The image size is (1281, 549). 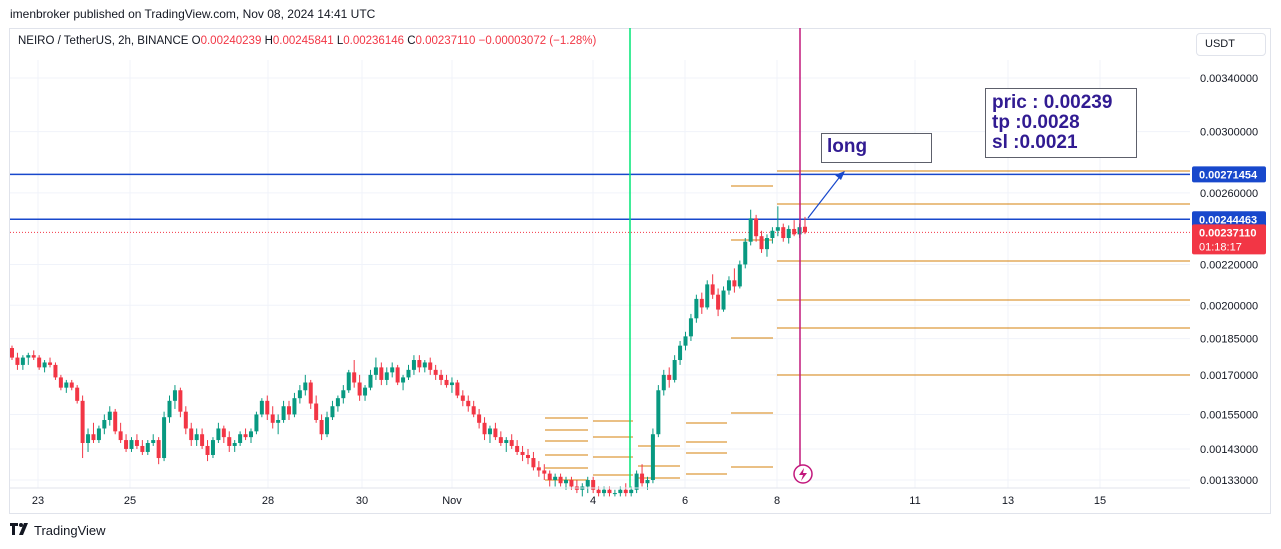 What do you see at coordinates (231, 41) in the screenshot?
I see `open-value: 0.00240239` at bounding box center [231, 41].